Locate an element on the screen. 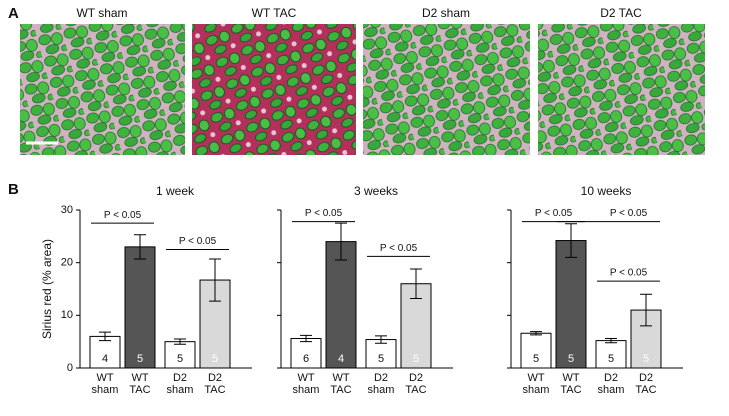 The height and width of the screenshot is (416, 729). image-label: D2 TAC is located at coordinates (621, 13).